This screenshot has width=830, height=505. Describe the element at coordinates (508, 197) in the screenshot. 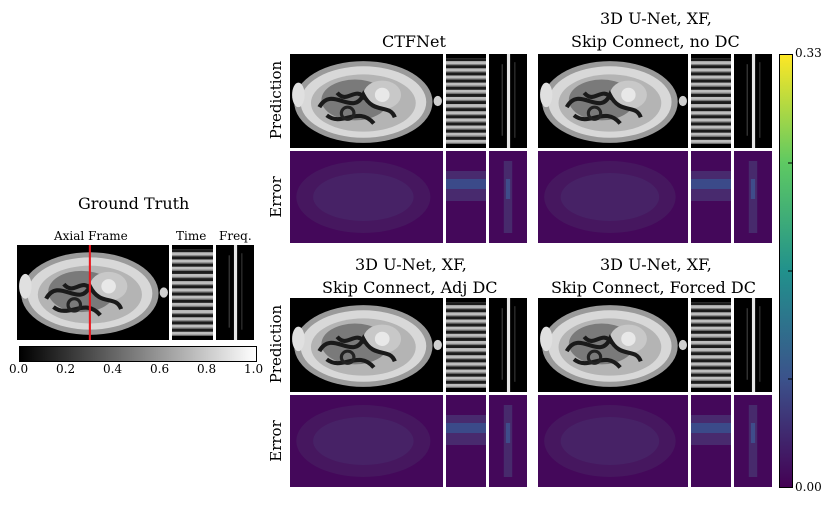

I see `ctfnet-error-freq` at that location.